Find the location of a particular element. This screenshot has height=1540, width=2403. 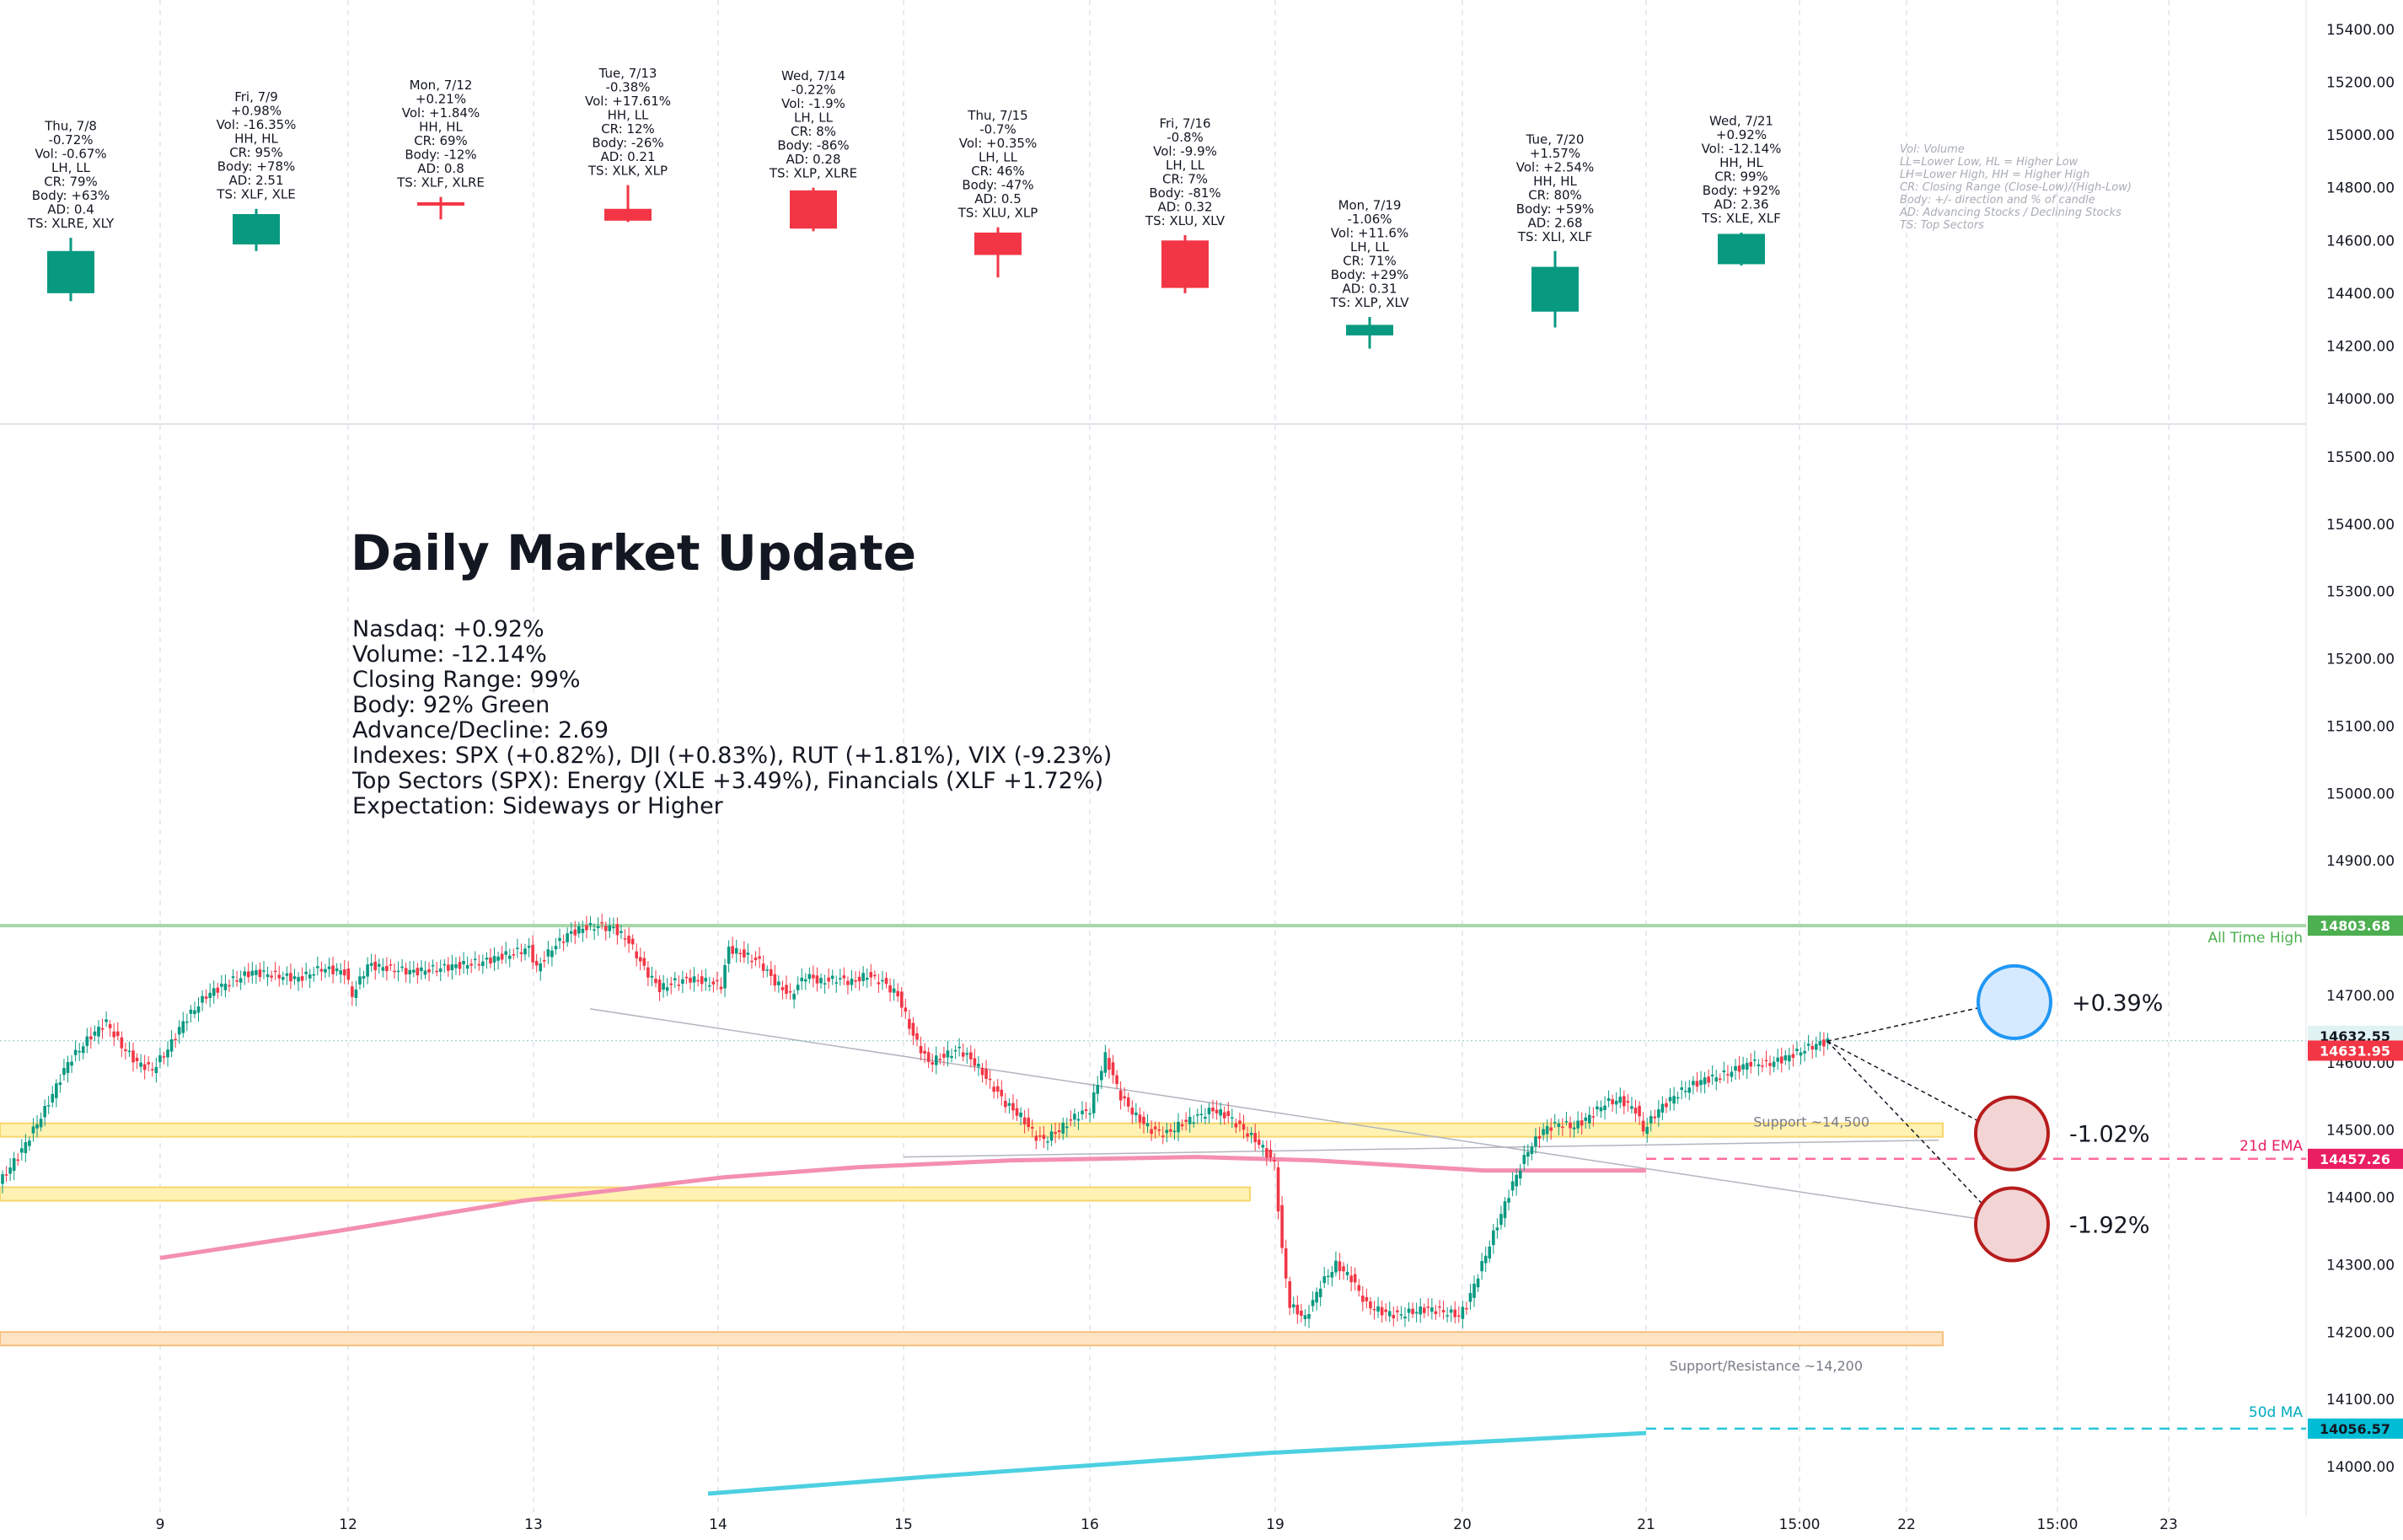

ma50-price-tag-text: 14056.57 is located at coordinates (2355, 1429).